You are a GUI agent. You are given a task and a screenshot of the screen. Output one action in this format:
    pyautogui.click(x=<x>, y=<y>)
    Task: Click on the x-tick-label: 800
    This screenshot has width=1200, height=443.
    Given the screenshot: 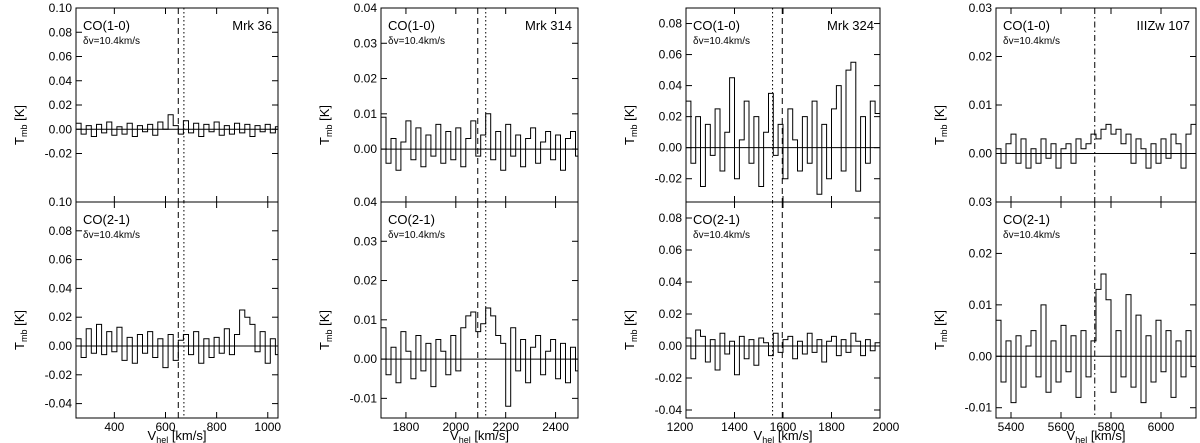 What is the action you would take?
    pyautogui.click(x=217, y=427)
    